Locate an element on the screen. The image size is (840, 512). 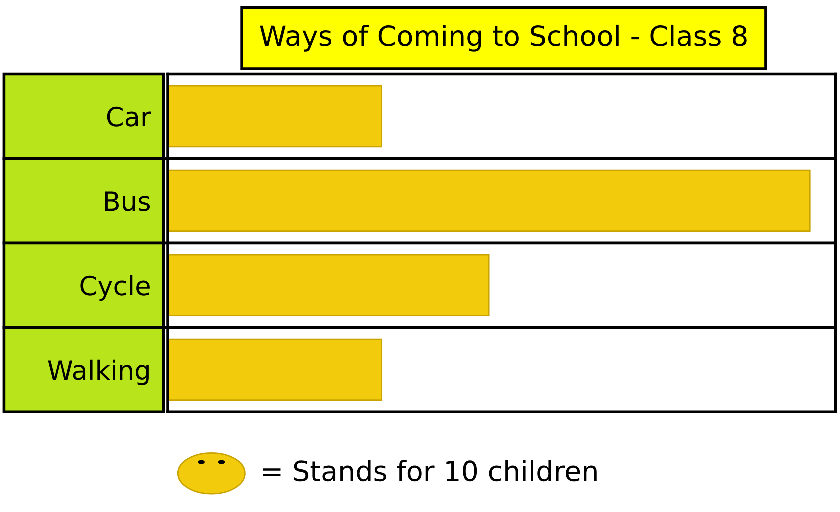
chart-title: Ways of Coming to School - Class 8 is located at coordinates (503, 38).